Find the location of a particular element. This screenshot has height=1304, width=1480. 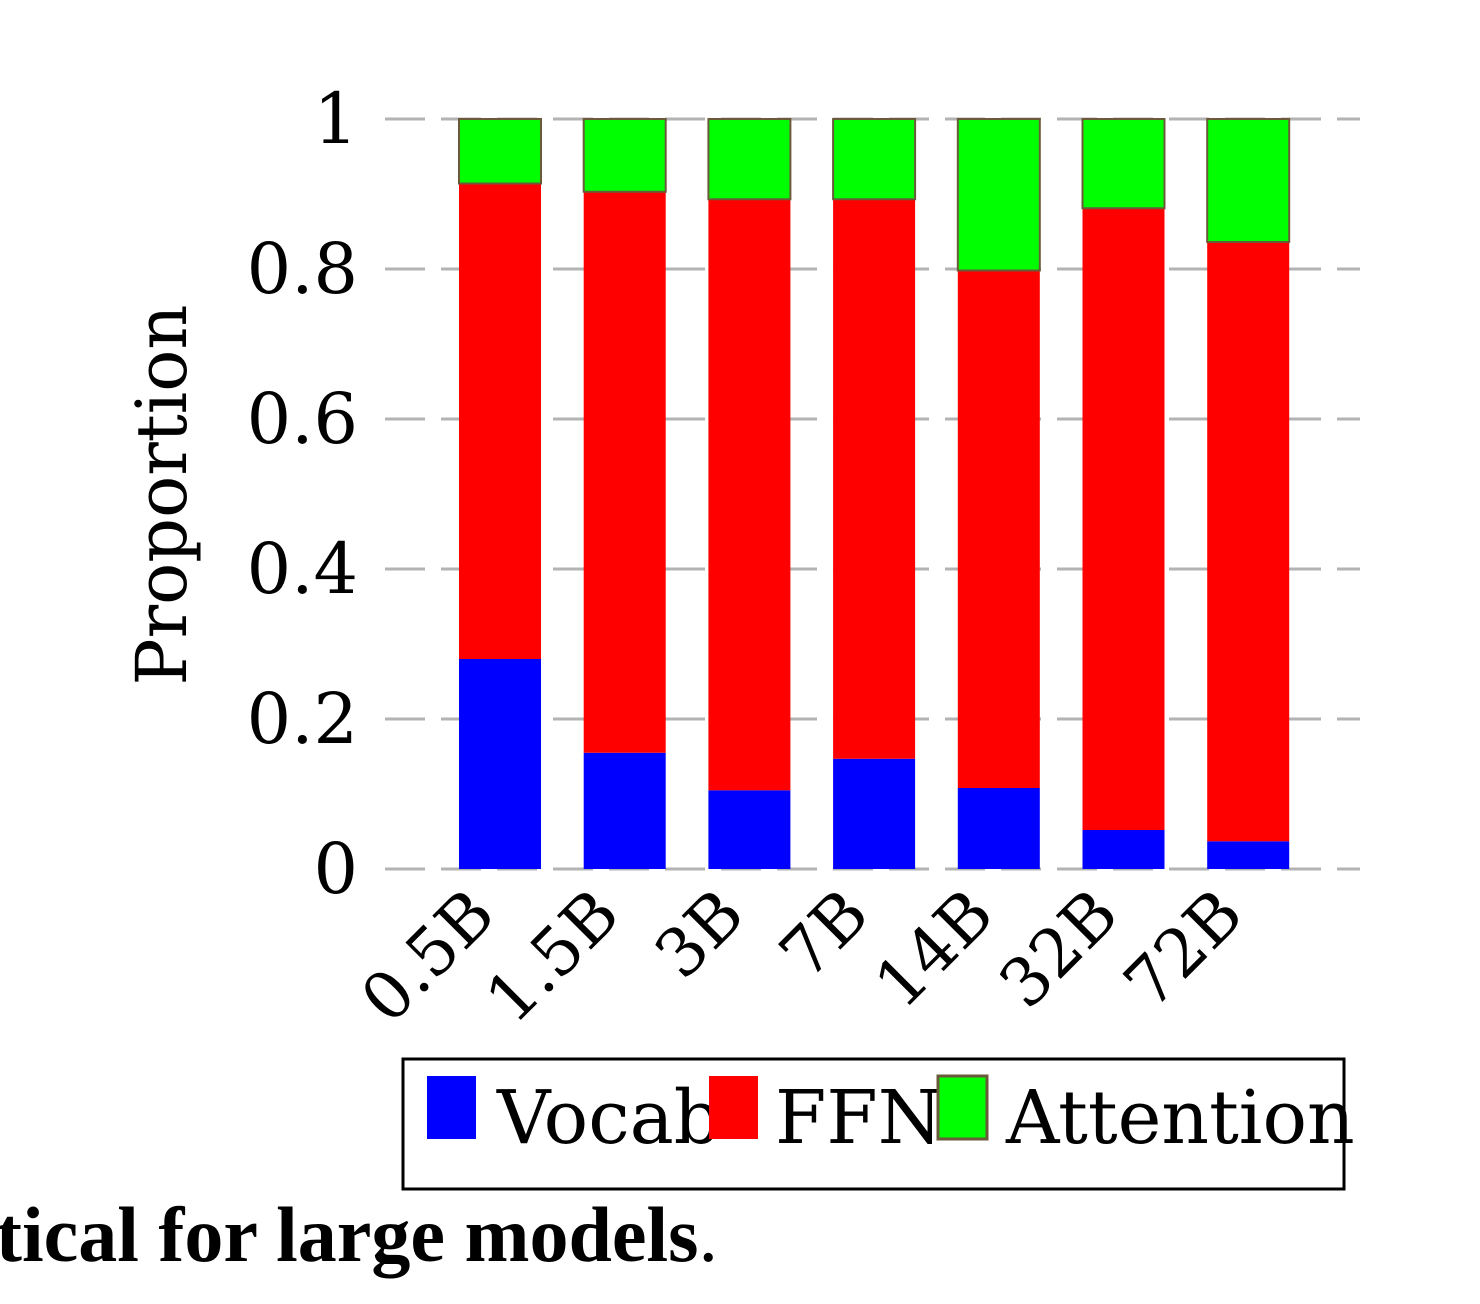

legend-label-attention: Attention is located at coordinates (1180, 1118).